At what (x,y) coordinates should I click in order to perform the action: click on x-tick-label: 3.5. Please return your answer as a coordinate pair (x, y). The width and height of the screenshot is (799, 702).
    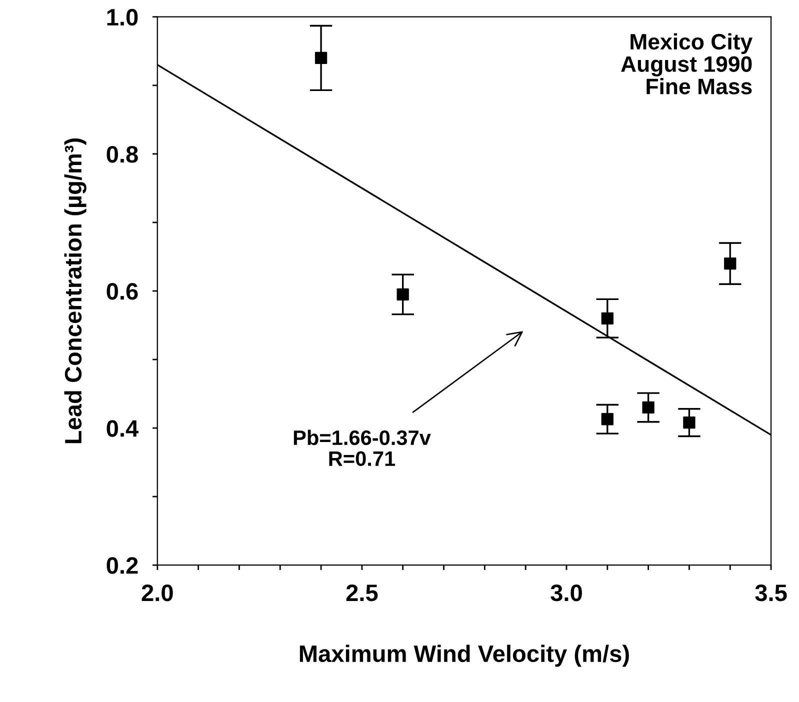
    Looking at the image, I should click on (771, 593).